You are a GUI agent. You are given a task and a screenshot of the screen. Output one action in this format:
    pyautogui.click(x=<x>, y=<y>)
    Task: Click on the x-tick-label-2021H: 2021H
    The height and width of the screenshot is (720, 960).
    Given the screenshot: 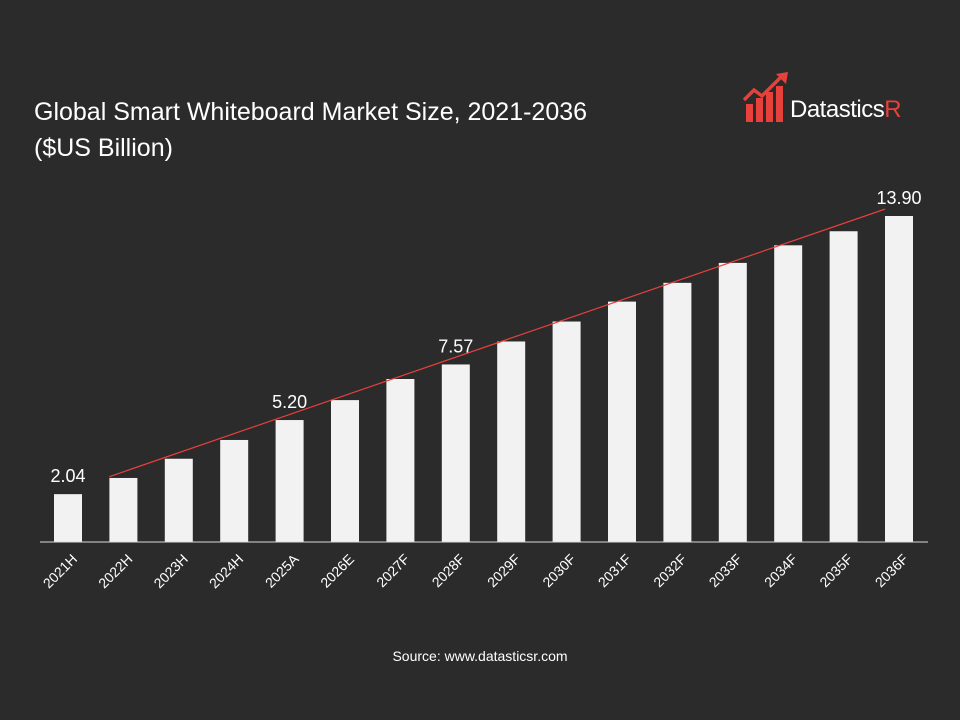 What is the action you would take?
    pyautogui.click(x=60, y=571)
    